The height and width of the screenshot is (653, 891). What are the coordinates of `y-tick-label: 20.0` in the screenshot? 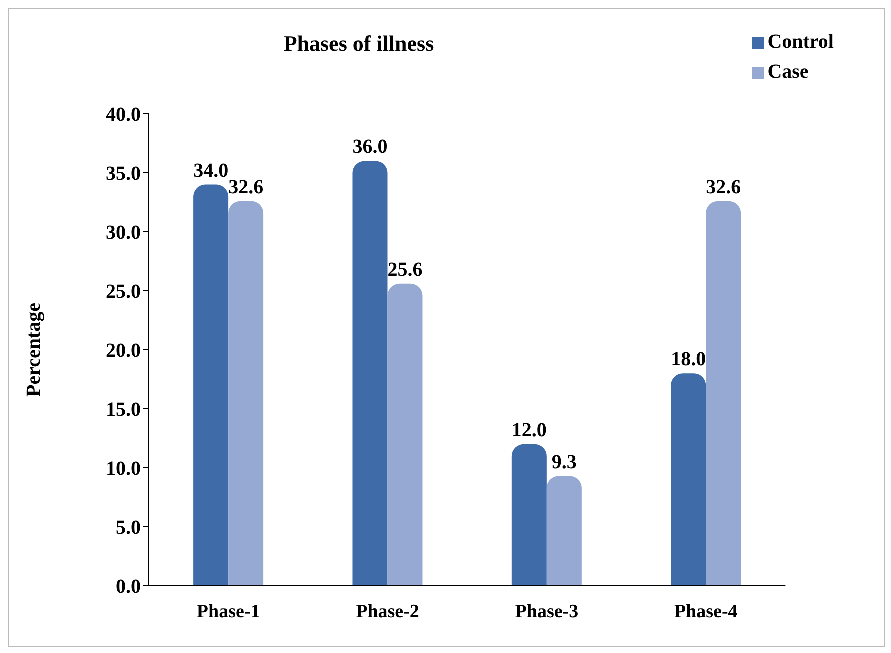 It's located at (123, 351).